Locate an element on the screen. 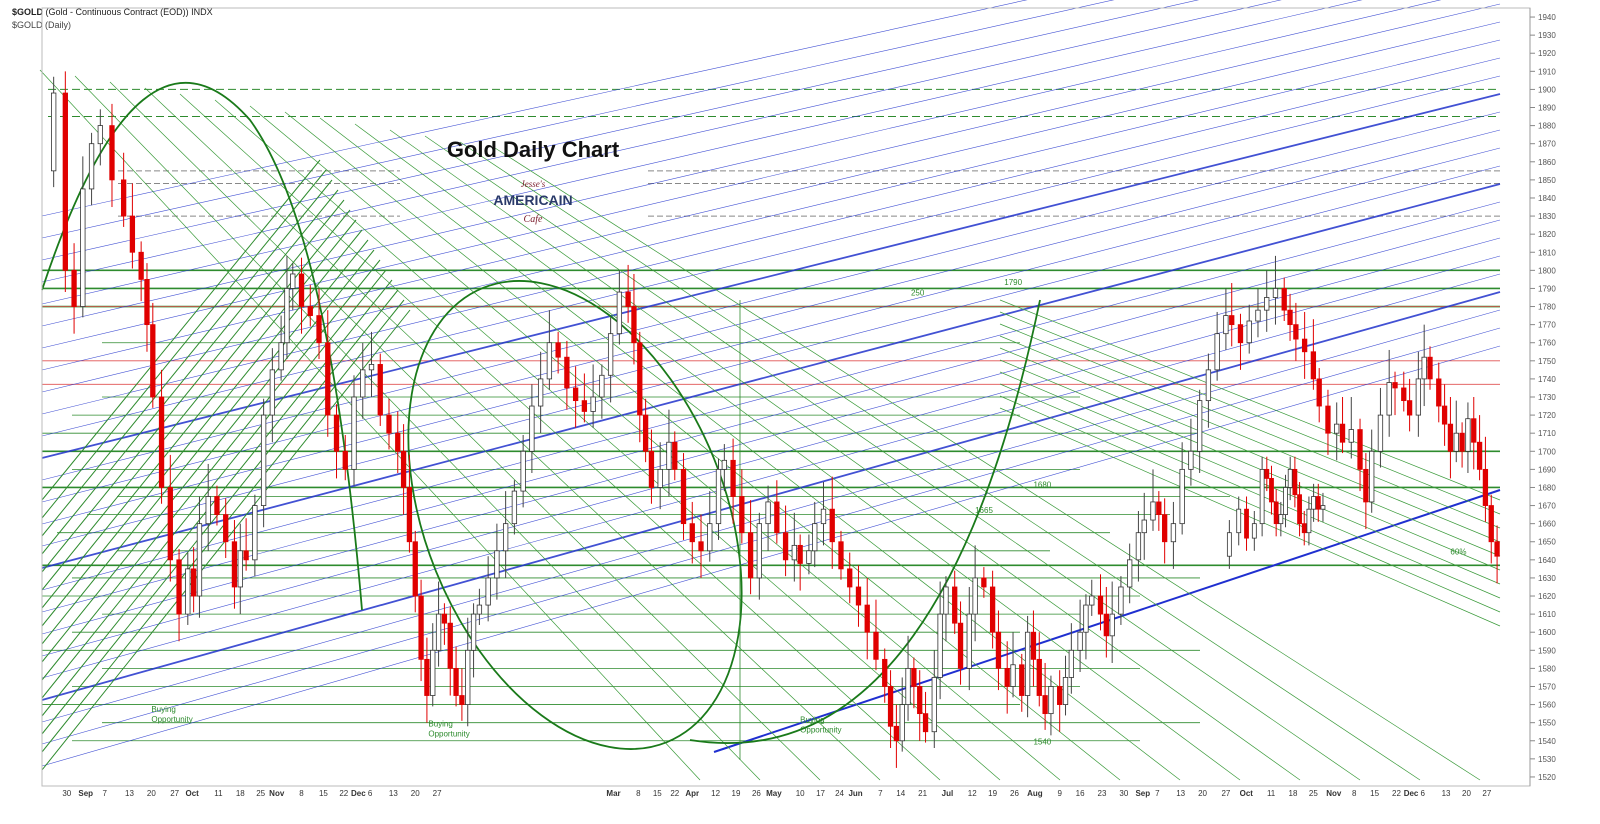  logo-line2: AMERICAIN is located at coordinates (532, 200).